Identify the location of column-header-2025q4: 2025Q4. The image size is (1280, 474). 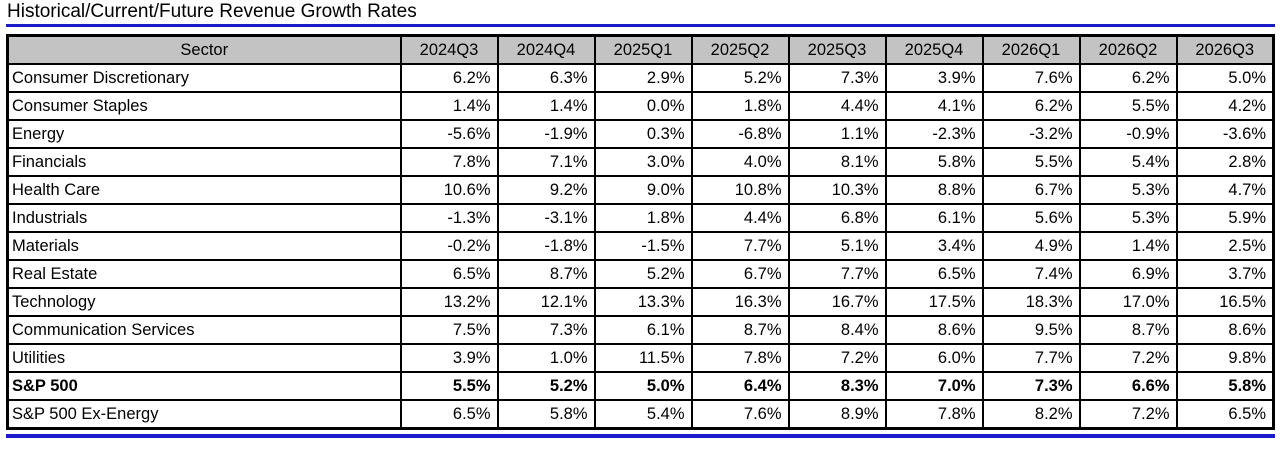
(934, 49).